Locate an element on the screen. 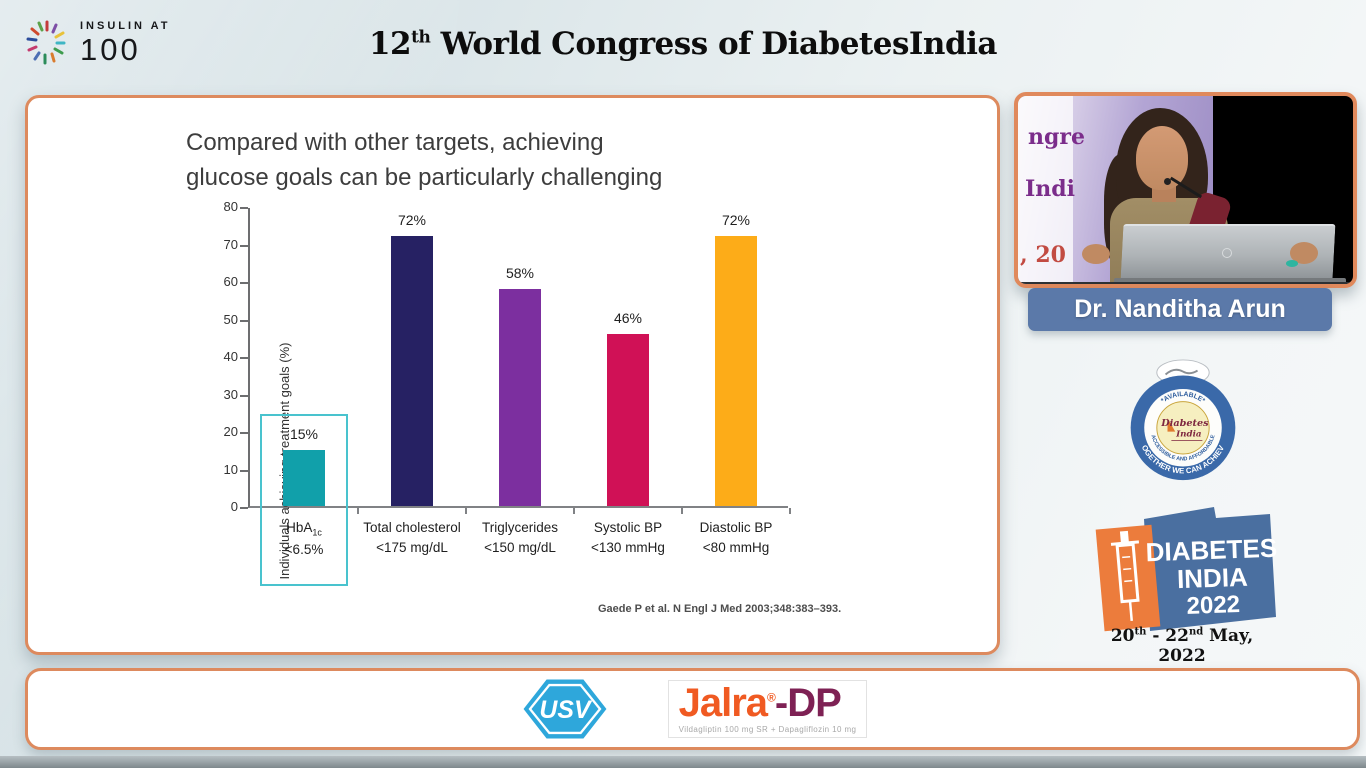 Image resolution: width=1366 pixels, height=768 pixels. x-category-label: Systolic BP <130 mmHg is located at coordinates (628, 537).